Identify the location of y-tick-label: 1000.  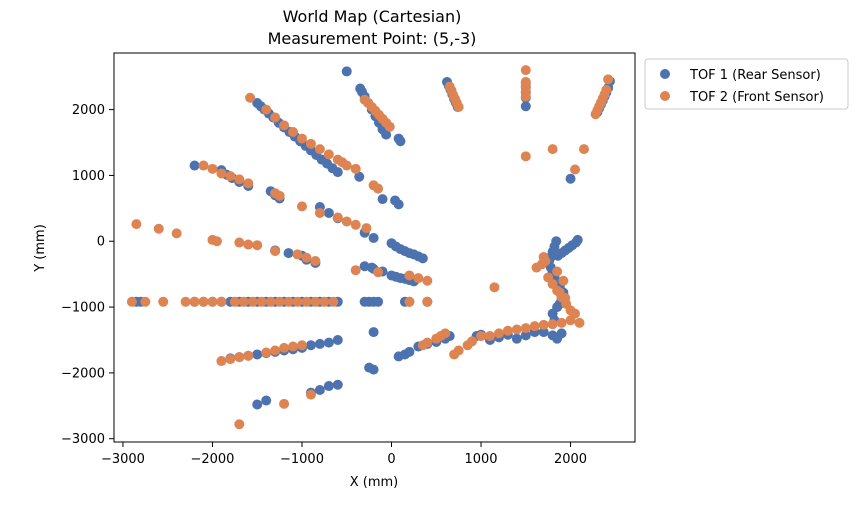
(88, 176).